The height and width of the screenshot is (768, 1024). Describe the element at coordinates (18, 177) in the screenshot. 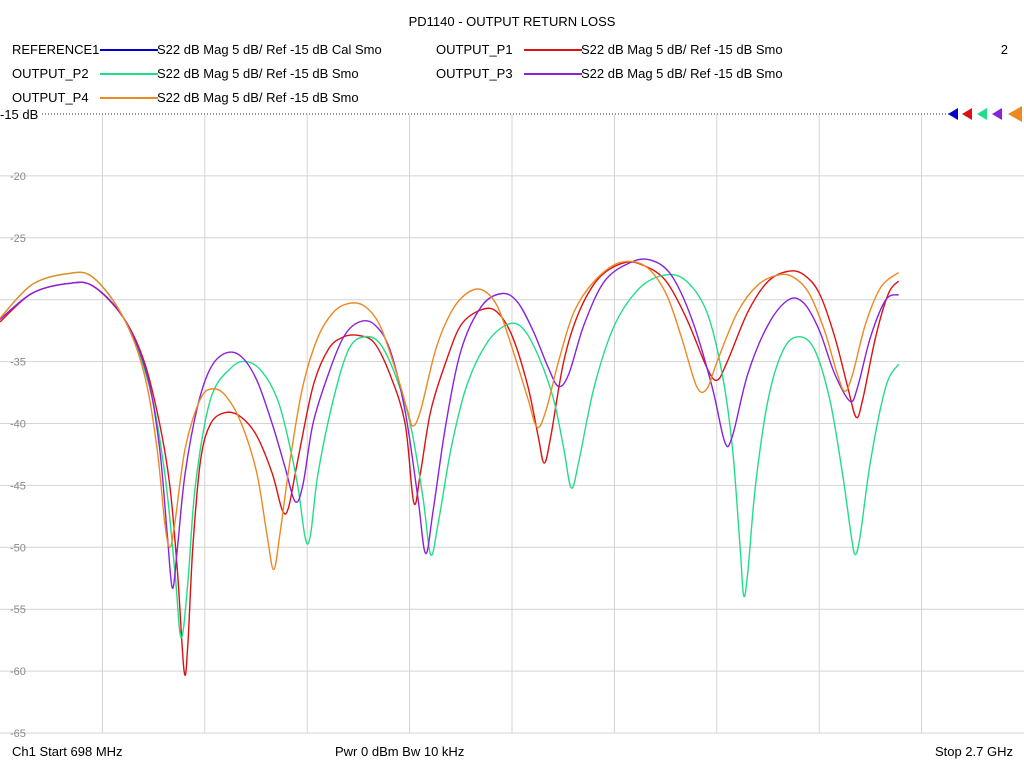

I see `y-tick-label: -20` at that location.